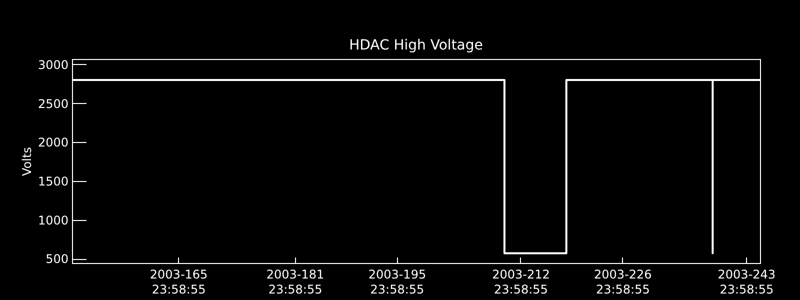 The height and width of the screenshot is (300, 800). I want to click on y-axis-title: Volts, so click(27, 161).